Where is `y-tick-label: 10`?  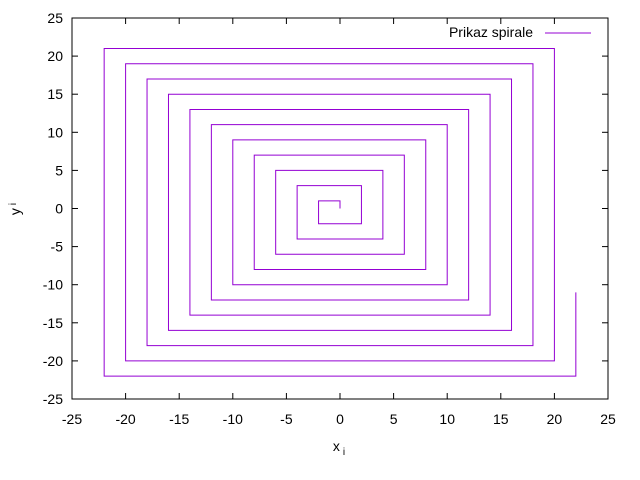
y-tick-label: 10 is located at coordinates (55, 132).